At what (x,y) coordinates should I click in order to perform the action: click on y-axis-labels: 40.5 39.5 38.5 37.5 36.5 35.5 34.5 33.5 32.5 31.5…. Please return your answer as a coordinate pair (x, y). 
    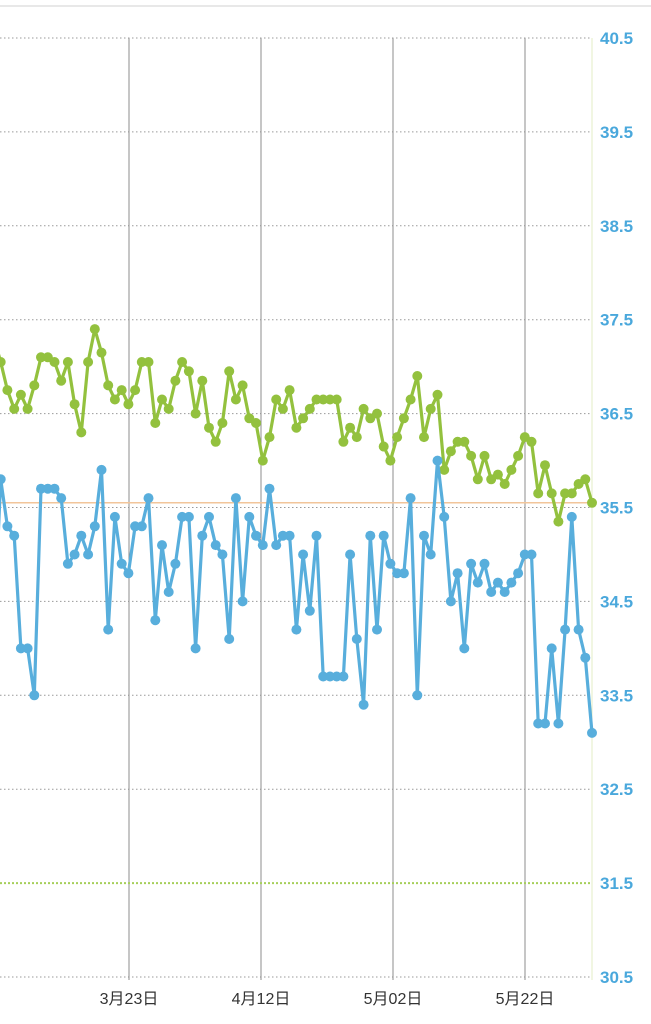
    Looking at the image, I should click on (616, 508).